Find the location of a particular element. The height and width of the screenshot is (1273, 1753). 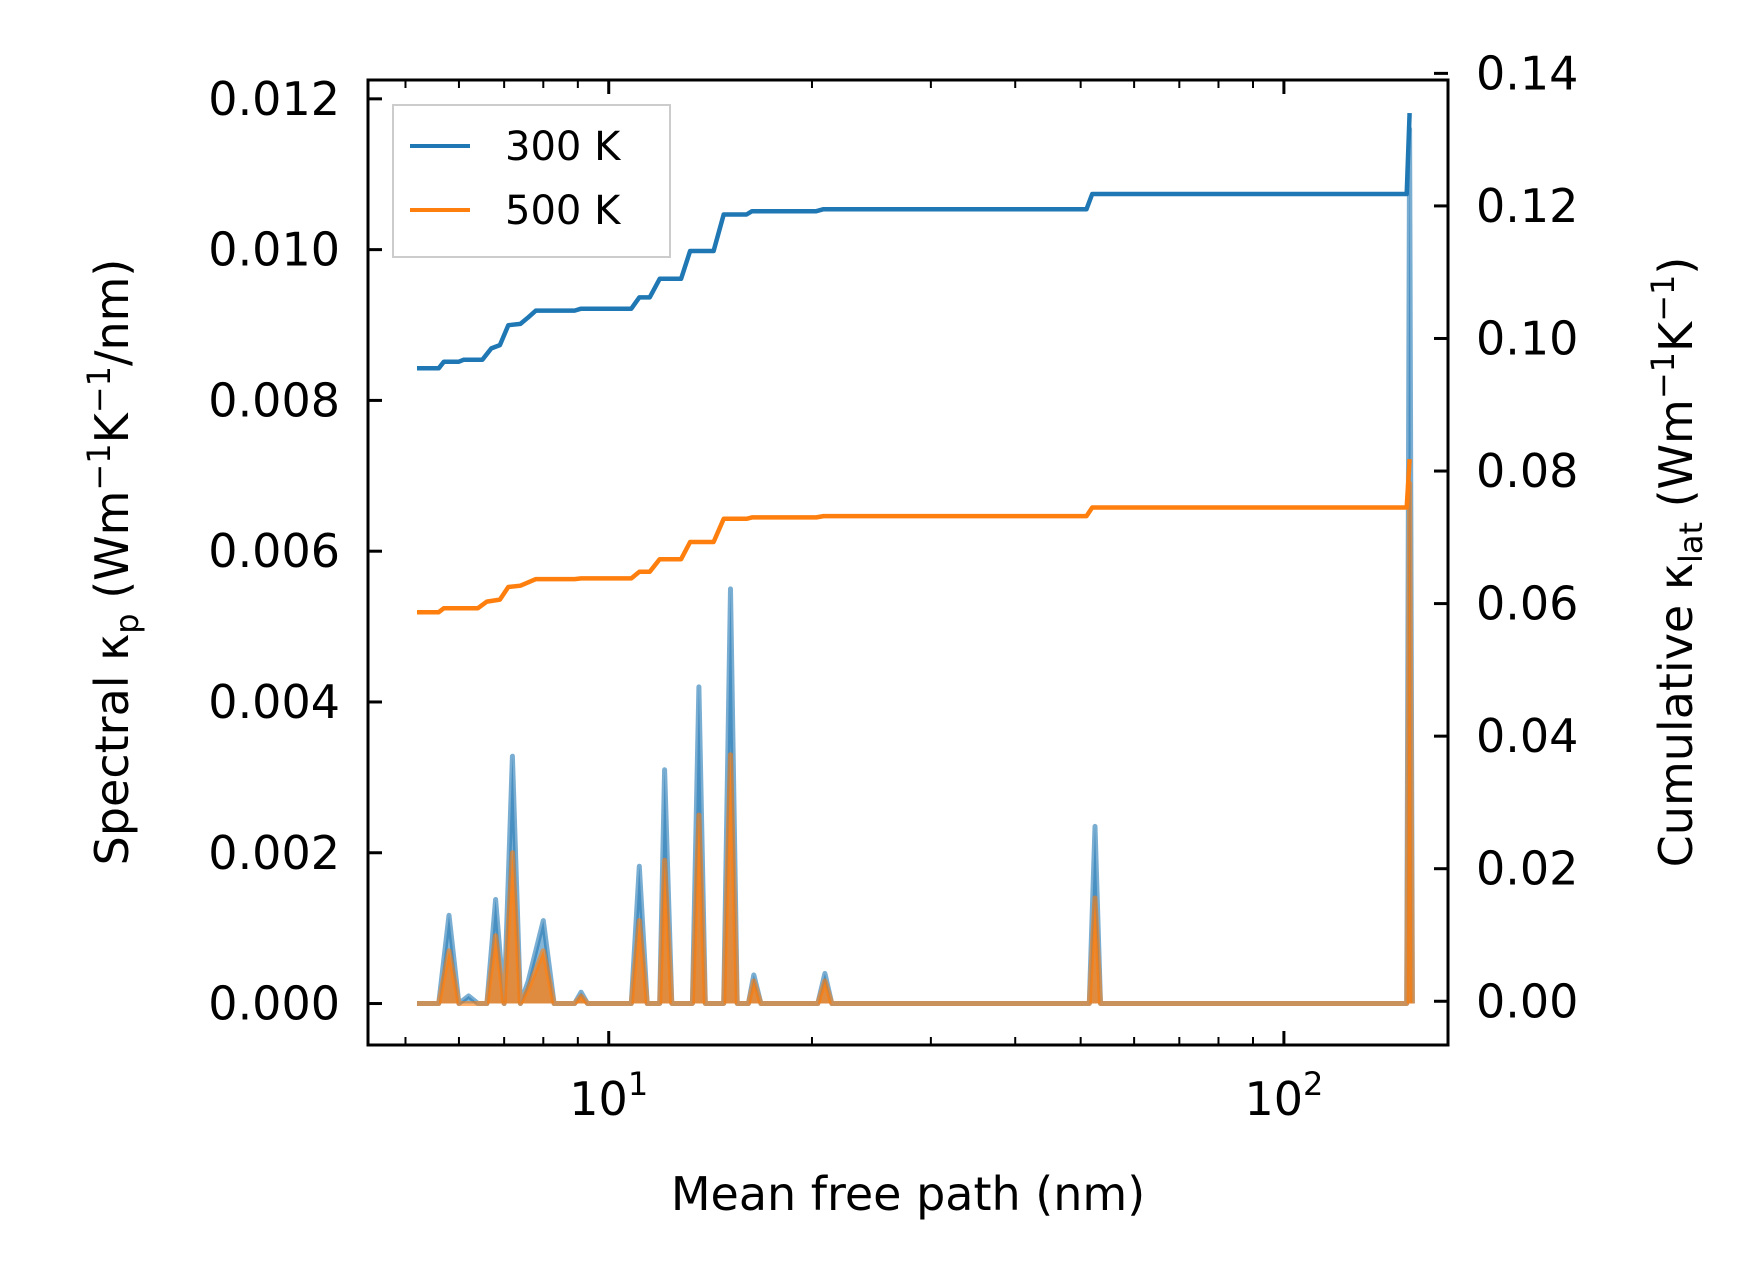

y-right-tick-label: 0.08 is located at coordinates (1527, 471).